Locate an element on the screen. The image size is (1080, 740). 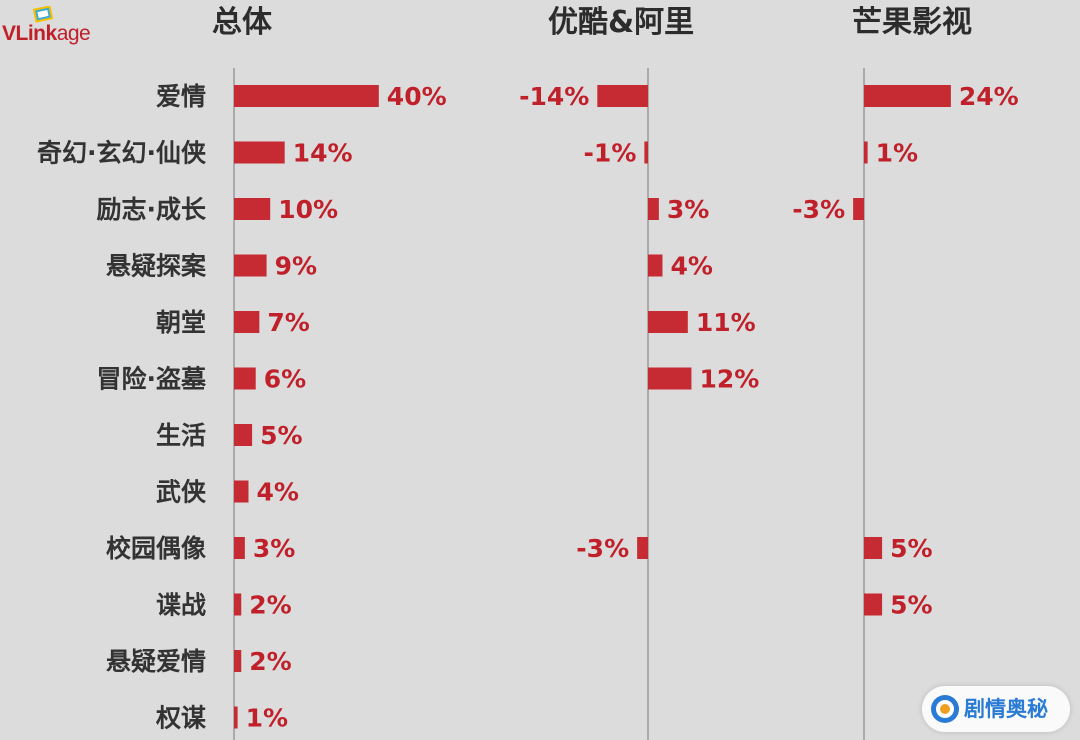
value-label: 10% is located at coordinates (308, 209).